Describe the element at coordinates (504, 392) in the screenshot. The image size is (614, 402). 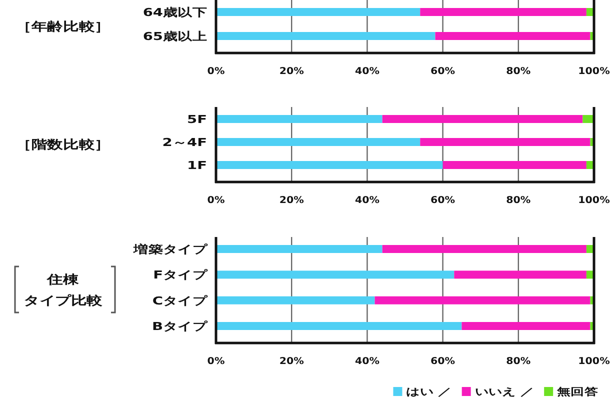
I see `legend-label: いいえ ／` at that location.